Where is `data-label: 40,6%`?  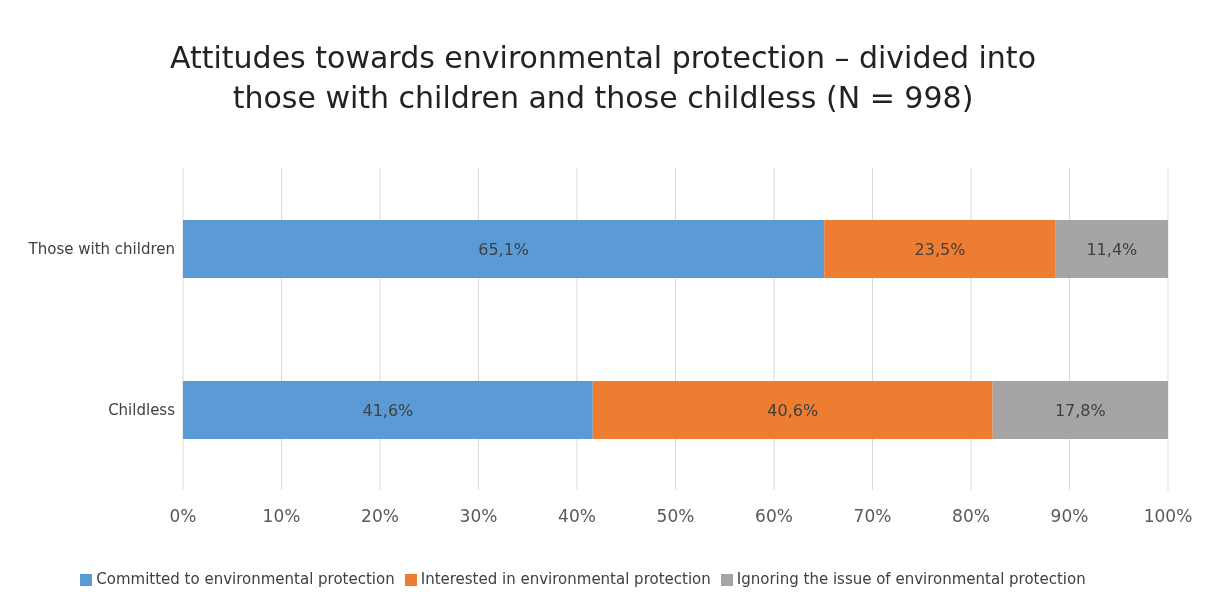 data-label: 40,6% is located at coordinates (793, 410).